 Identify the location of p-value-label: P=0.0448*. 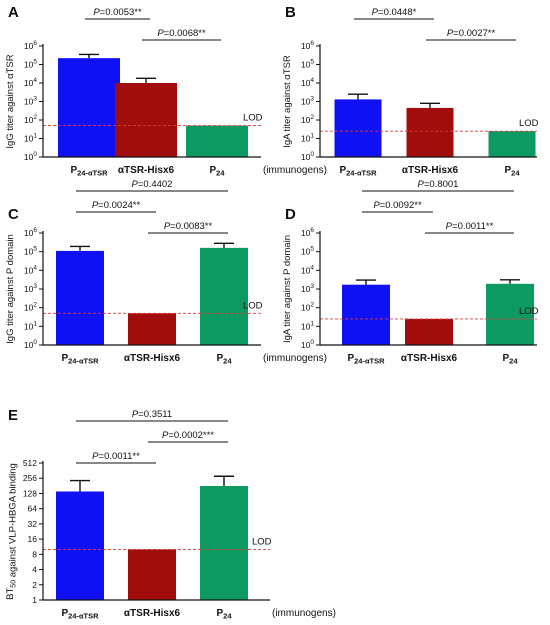
(394, 12).